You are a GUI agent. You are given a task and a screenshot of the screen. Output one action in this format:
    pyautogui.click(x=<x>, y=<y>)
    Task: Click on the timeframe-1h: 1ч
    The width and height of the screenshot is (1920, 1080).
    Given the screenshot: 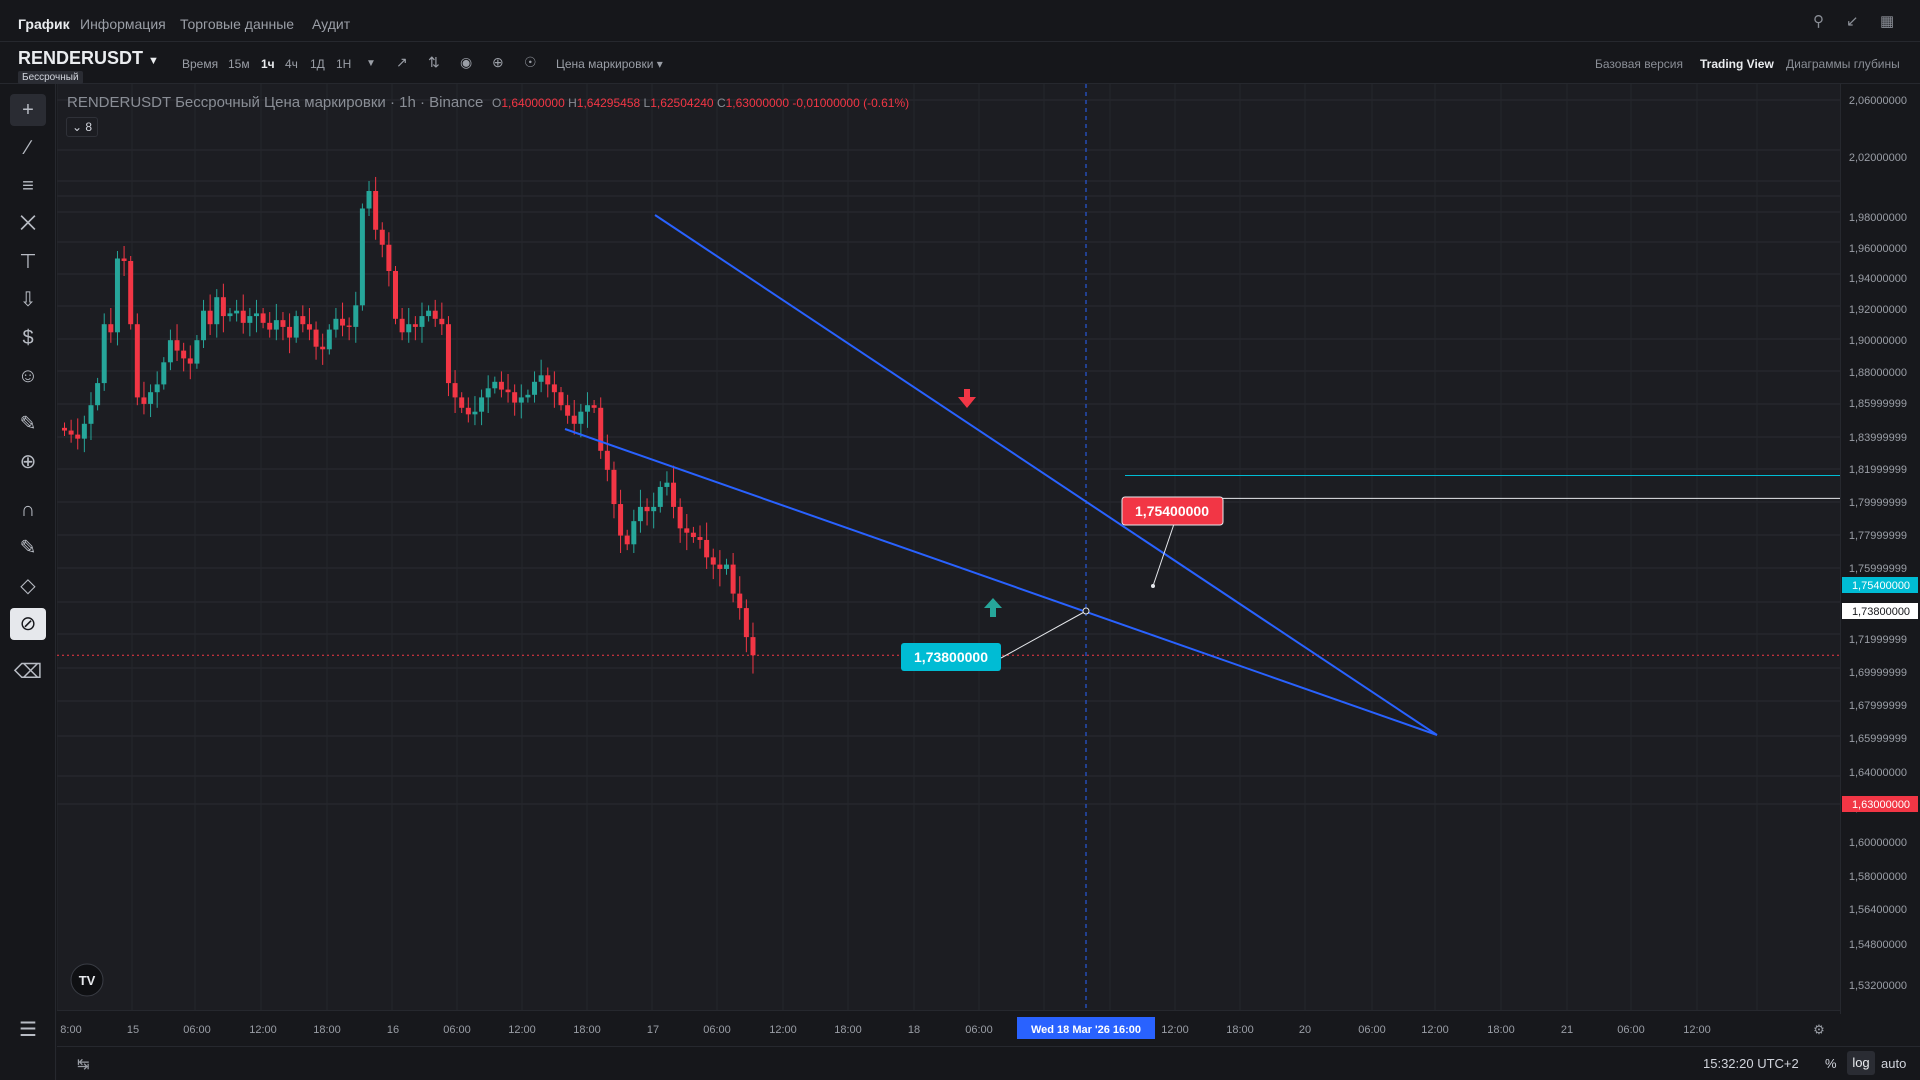 What is the action you would take?
    pyautogui.click(x=268, y=64)
    